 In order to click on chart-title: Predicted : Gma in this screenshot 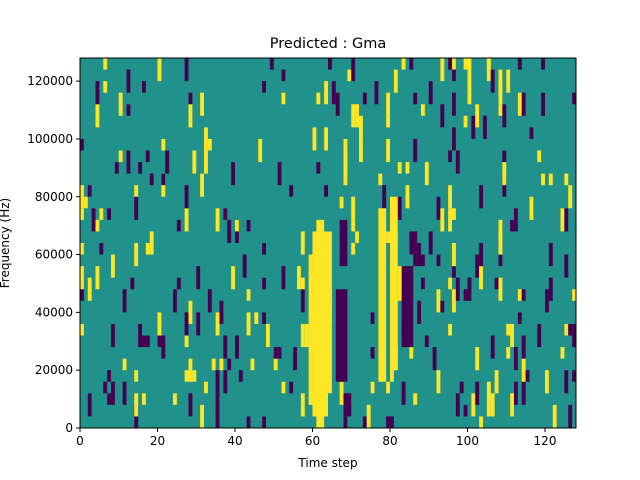, I will do `click(328, 44)`.